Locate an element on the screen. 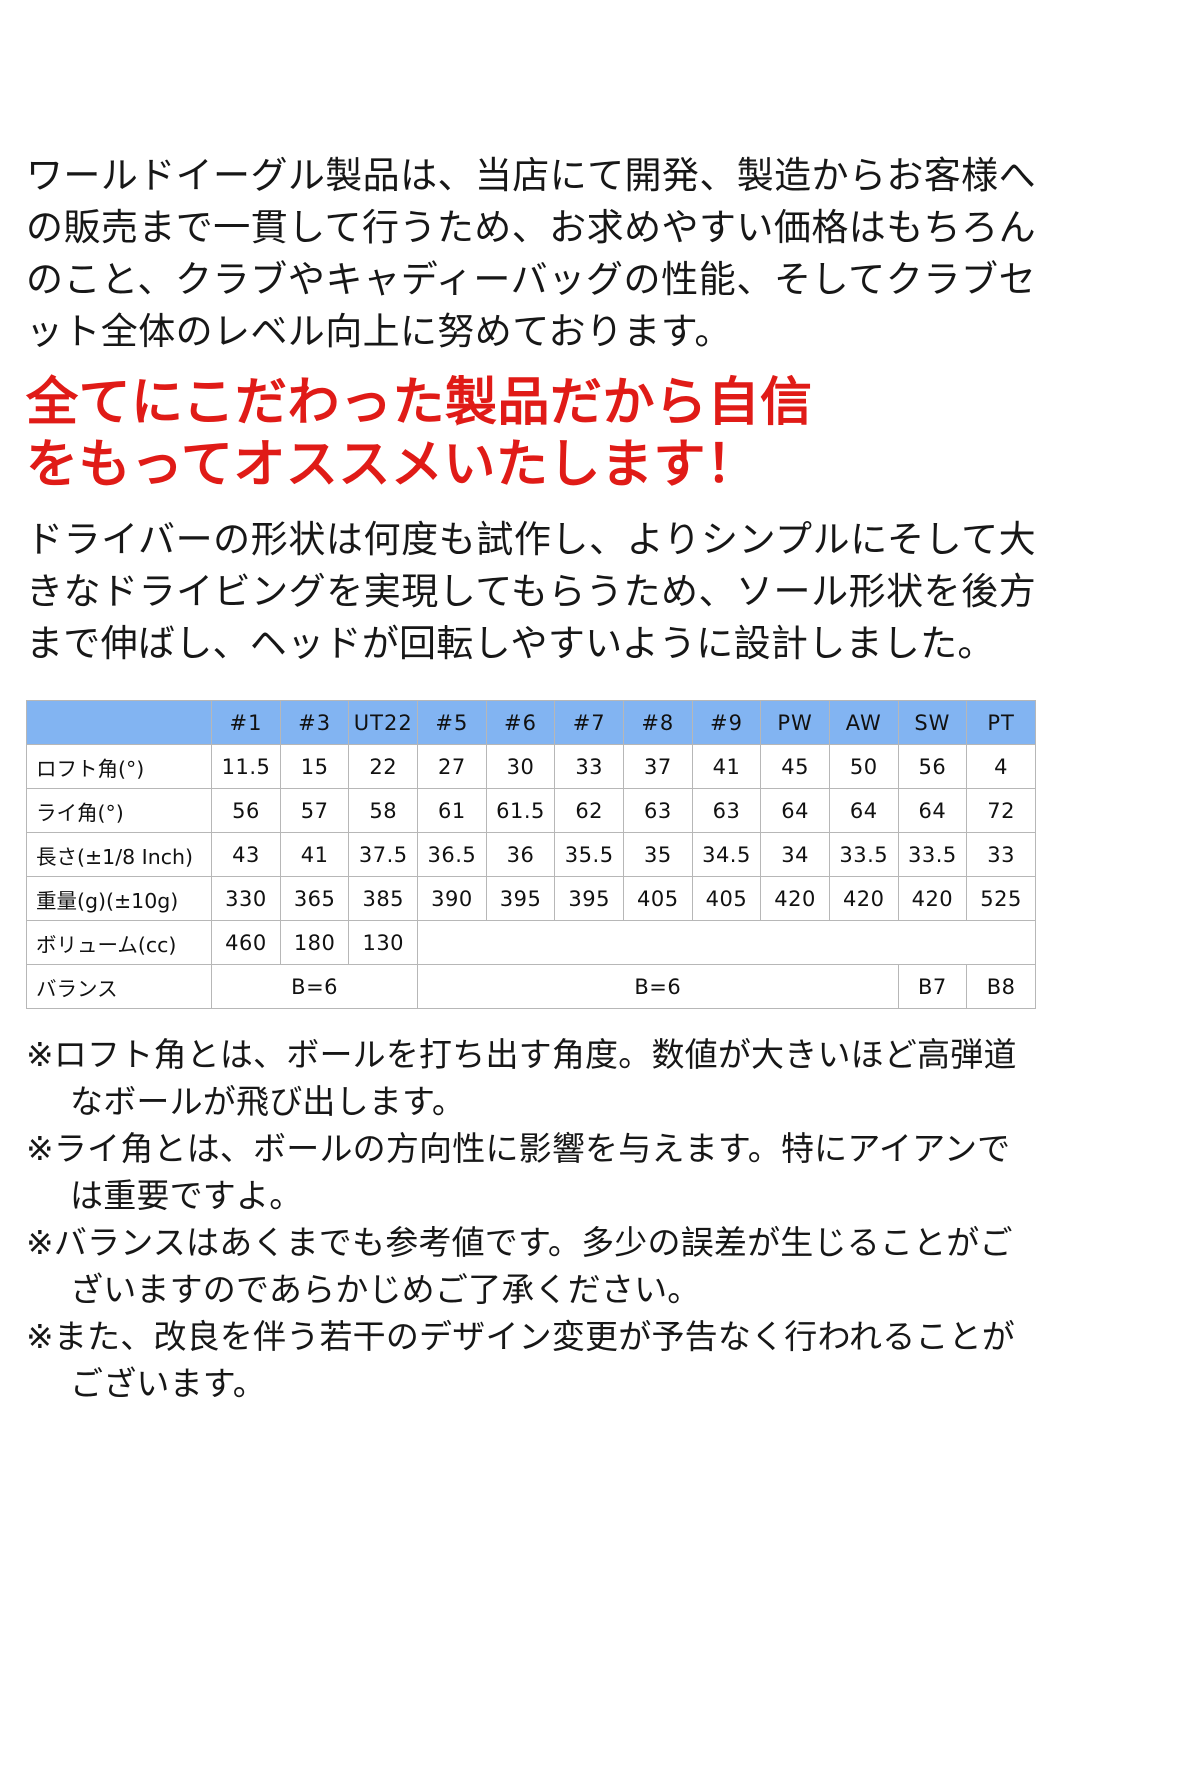 This screenshot has height=1765, width=1200. table-cell: 43 is located at coordinates (246, 854).